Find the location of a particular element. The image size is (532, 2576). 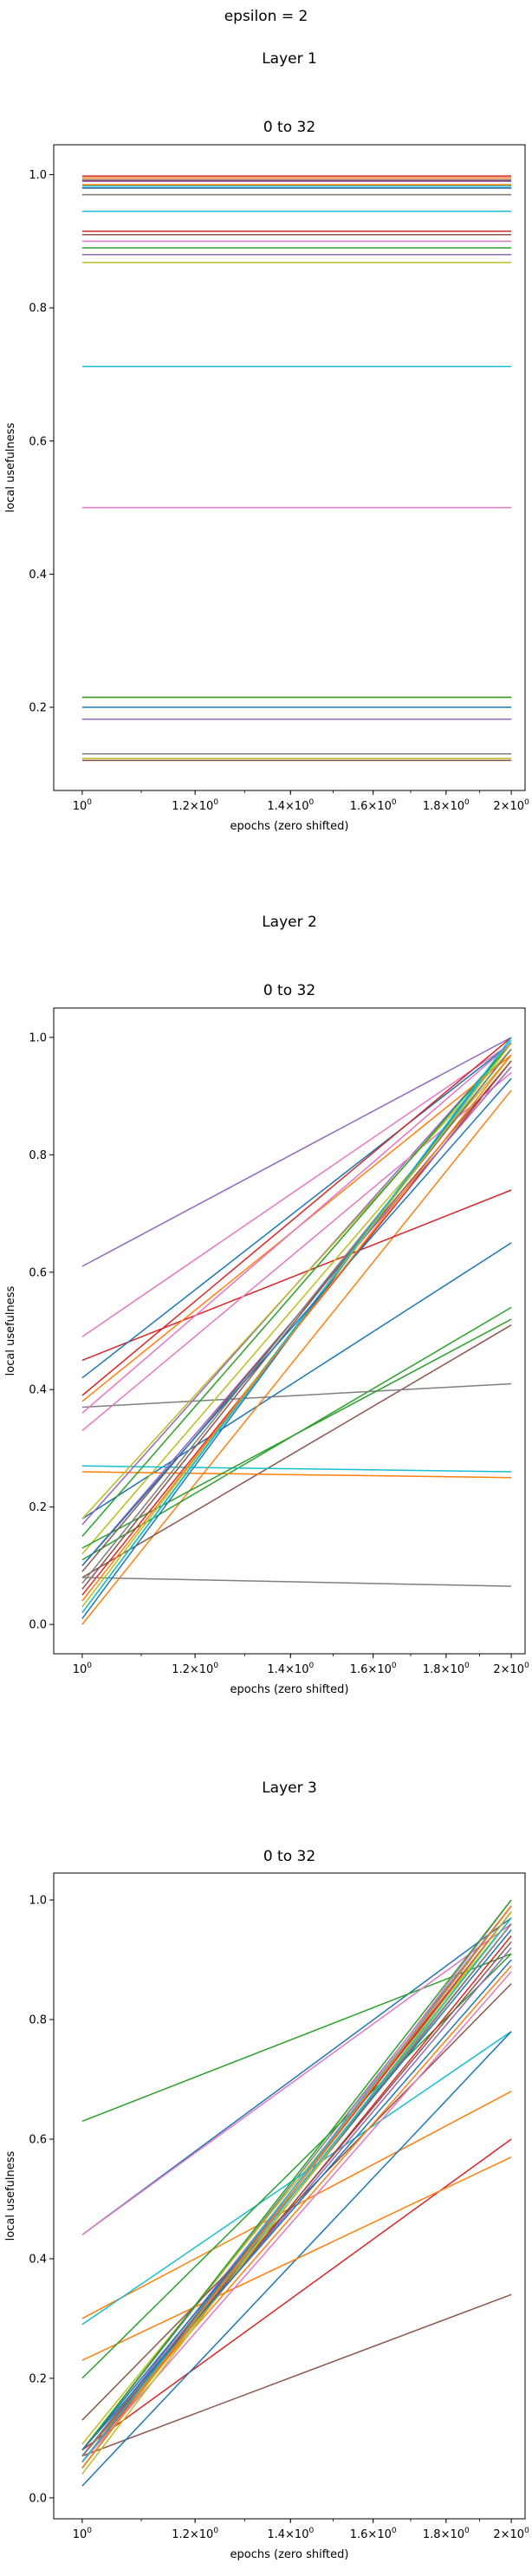

panel-title: Layer 3 is located at coordinates (289, 1788).